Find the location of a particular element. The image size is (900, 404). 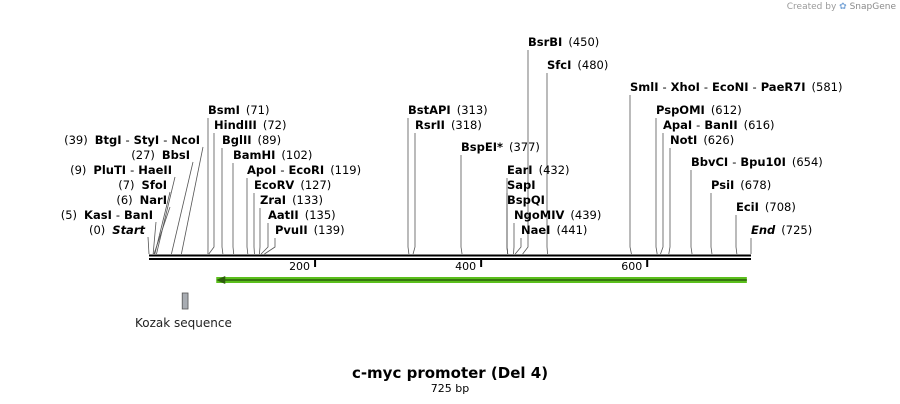

restriction-site-label: BstAPI (313) is located at coordinates (448, 110).